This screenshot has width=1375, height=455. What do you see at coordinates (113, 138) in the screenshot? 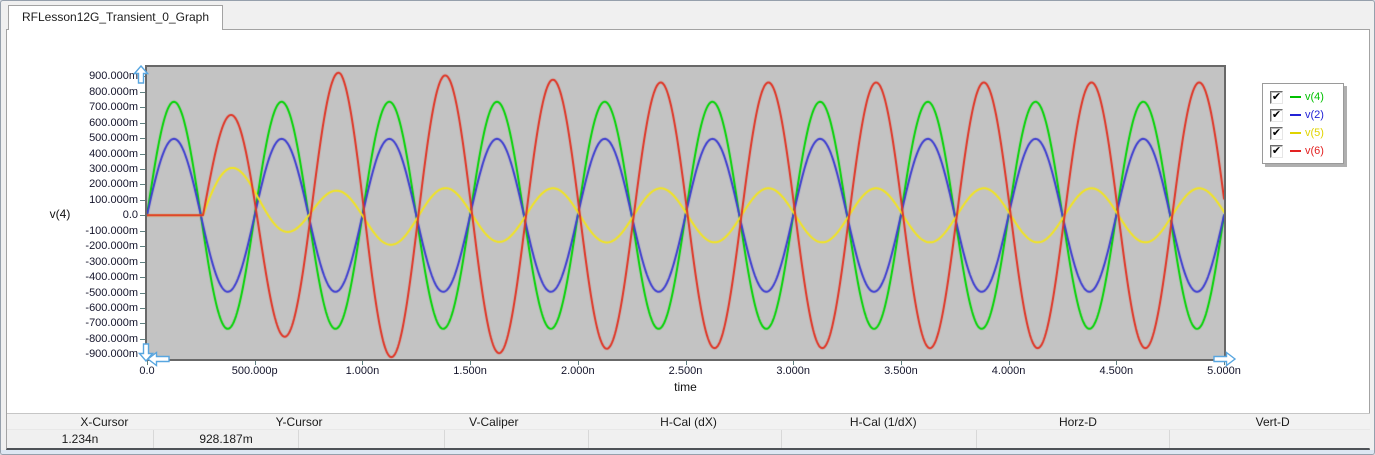
I see `y-tick-label: 500.000m` at bounding box center [113, 138].